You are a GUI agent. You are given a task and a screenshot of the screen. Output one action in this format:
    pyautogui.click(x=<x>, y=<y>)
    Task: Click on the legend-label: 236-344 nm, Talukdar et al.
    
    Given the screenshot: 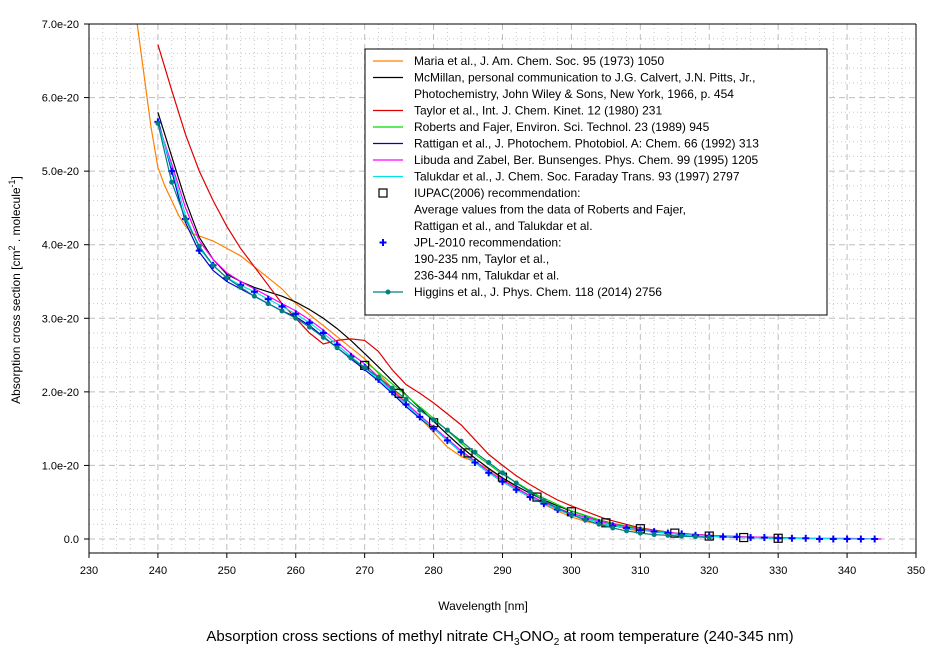 What is the action you would take?
    pyautogui.click(x=486, y=276)
    